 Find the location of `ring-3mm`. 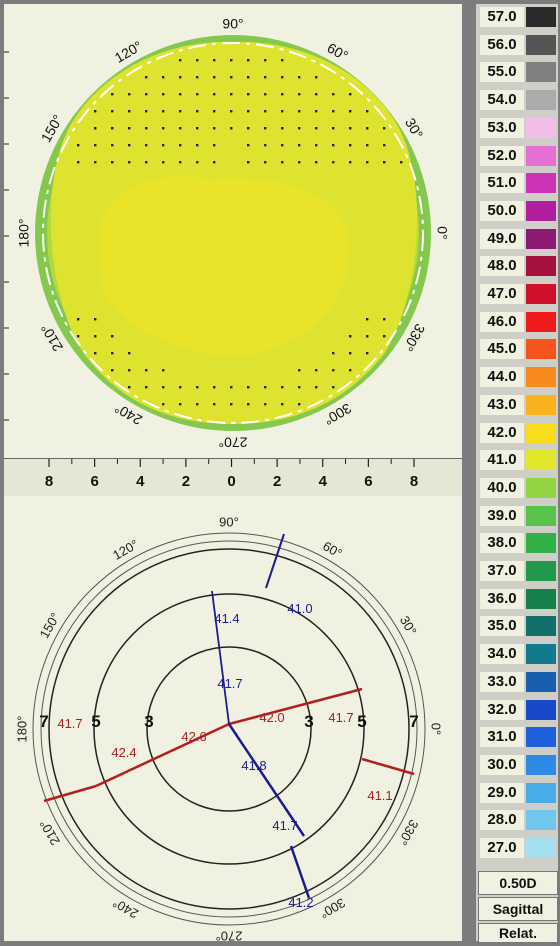

ring-3mm is located at coordinates (229, 729).